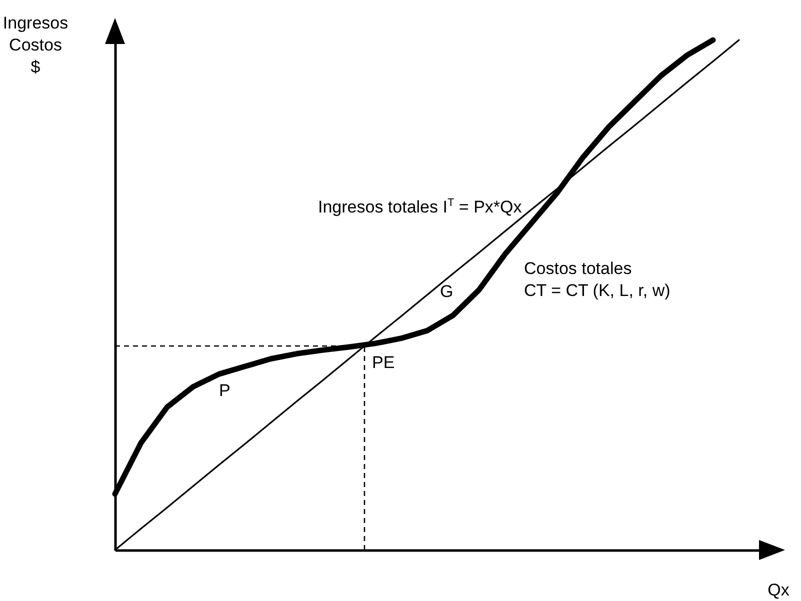 The width and height of the screenshot is (801, 601). What do you see at coordinates (779, 590) in the screenshot?
I see `x-axis-title: Qx` at bounding box center [779, 590].